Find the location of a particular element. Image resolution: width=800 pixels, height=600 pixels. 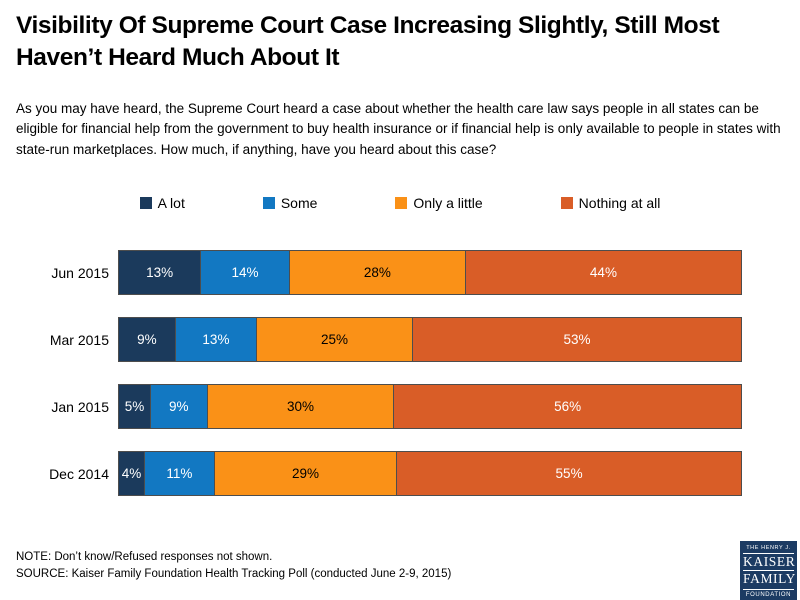

stacked-bar: 9% 13% 25% 53% is located at coordinates (430, 339).